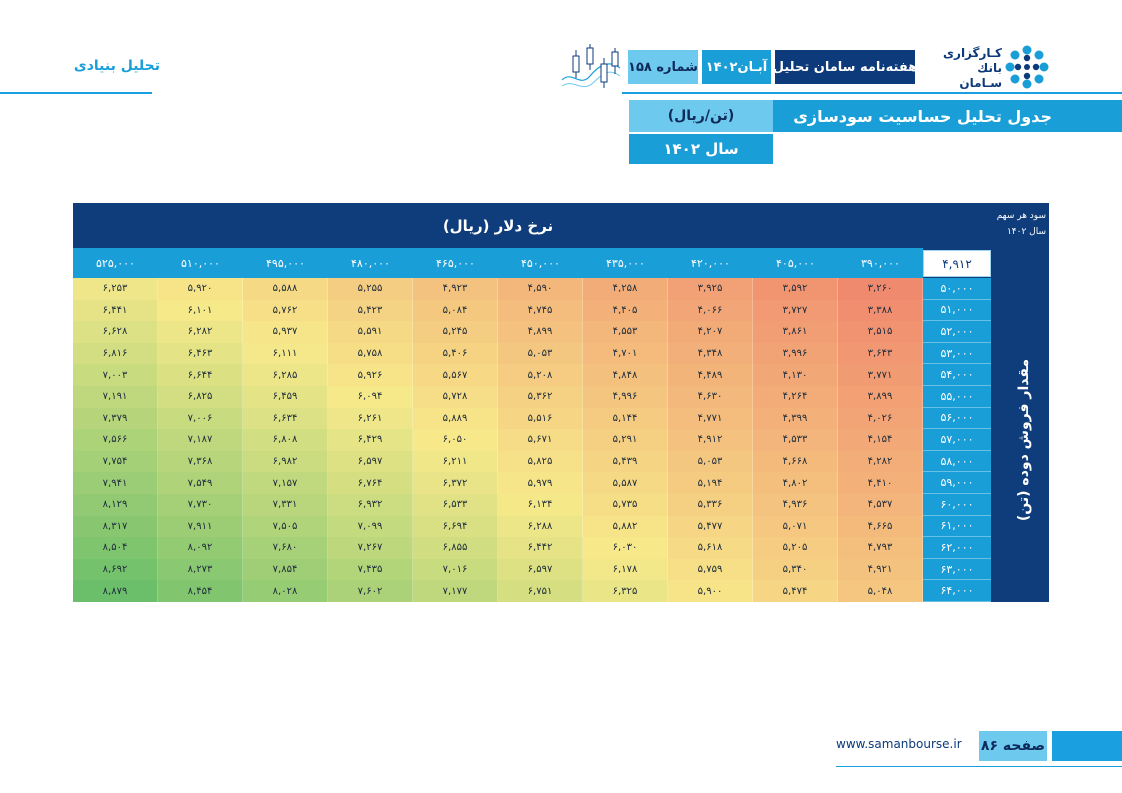 The image size is (1122, 793). What do you see at coordinates (880, 310) in the screenshot?
I see `table-cell: ۳,۳۸۸` at bounding box center [880, 310].